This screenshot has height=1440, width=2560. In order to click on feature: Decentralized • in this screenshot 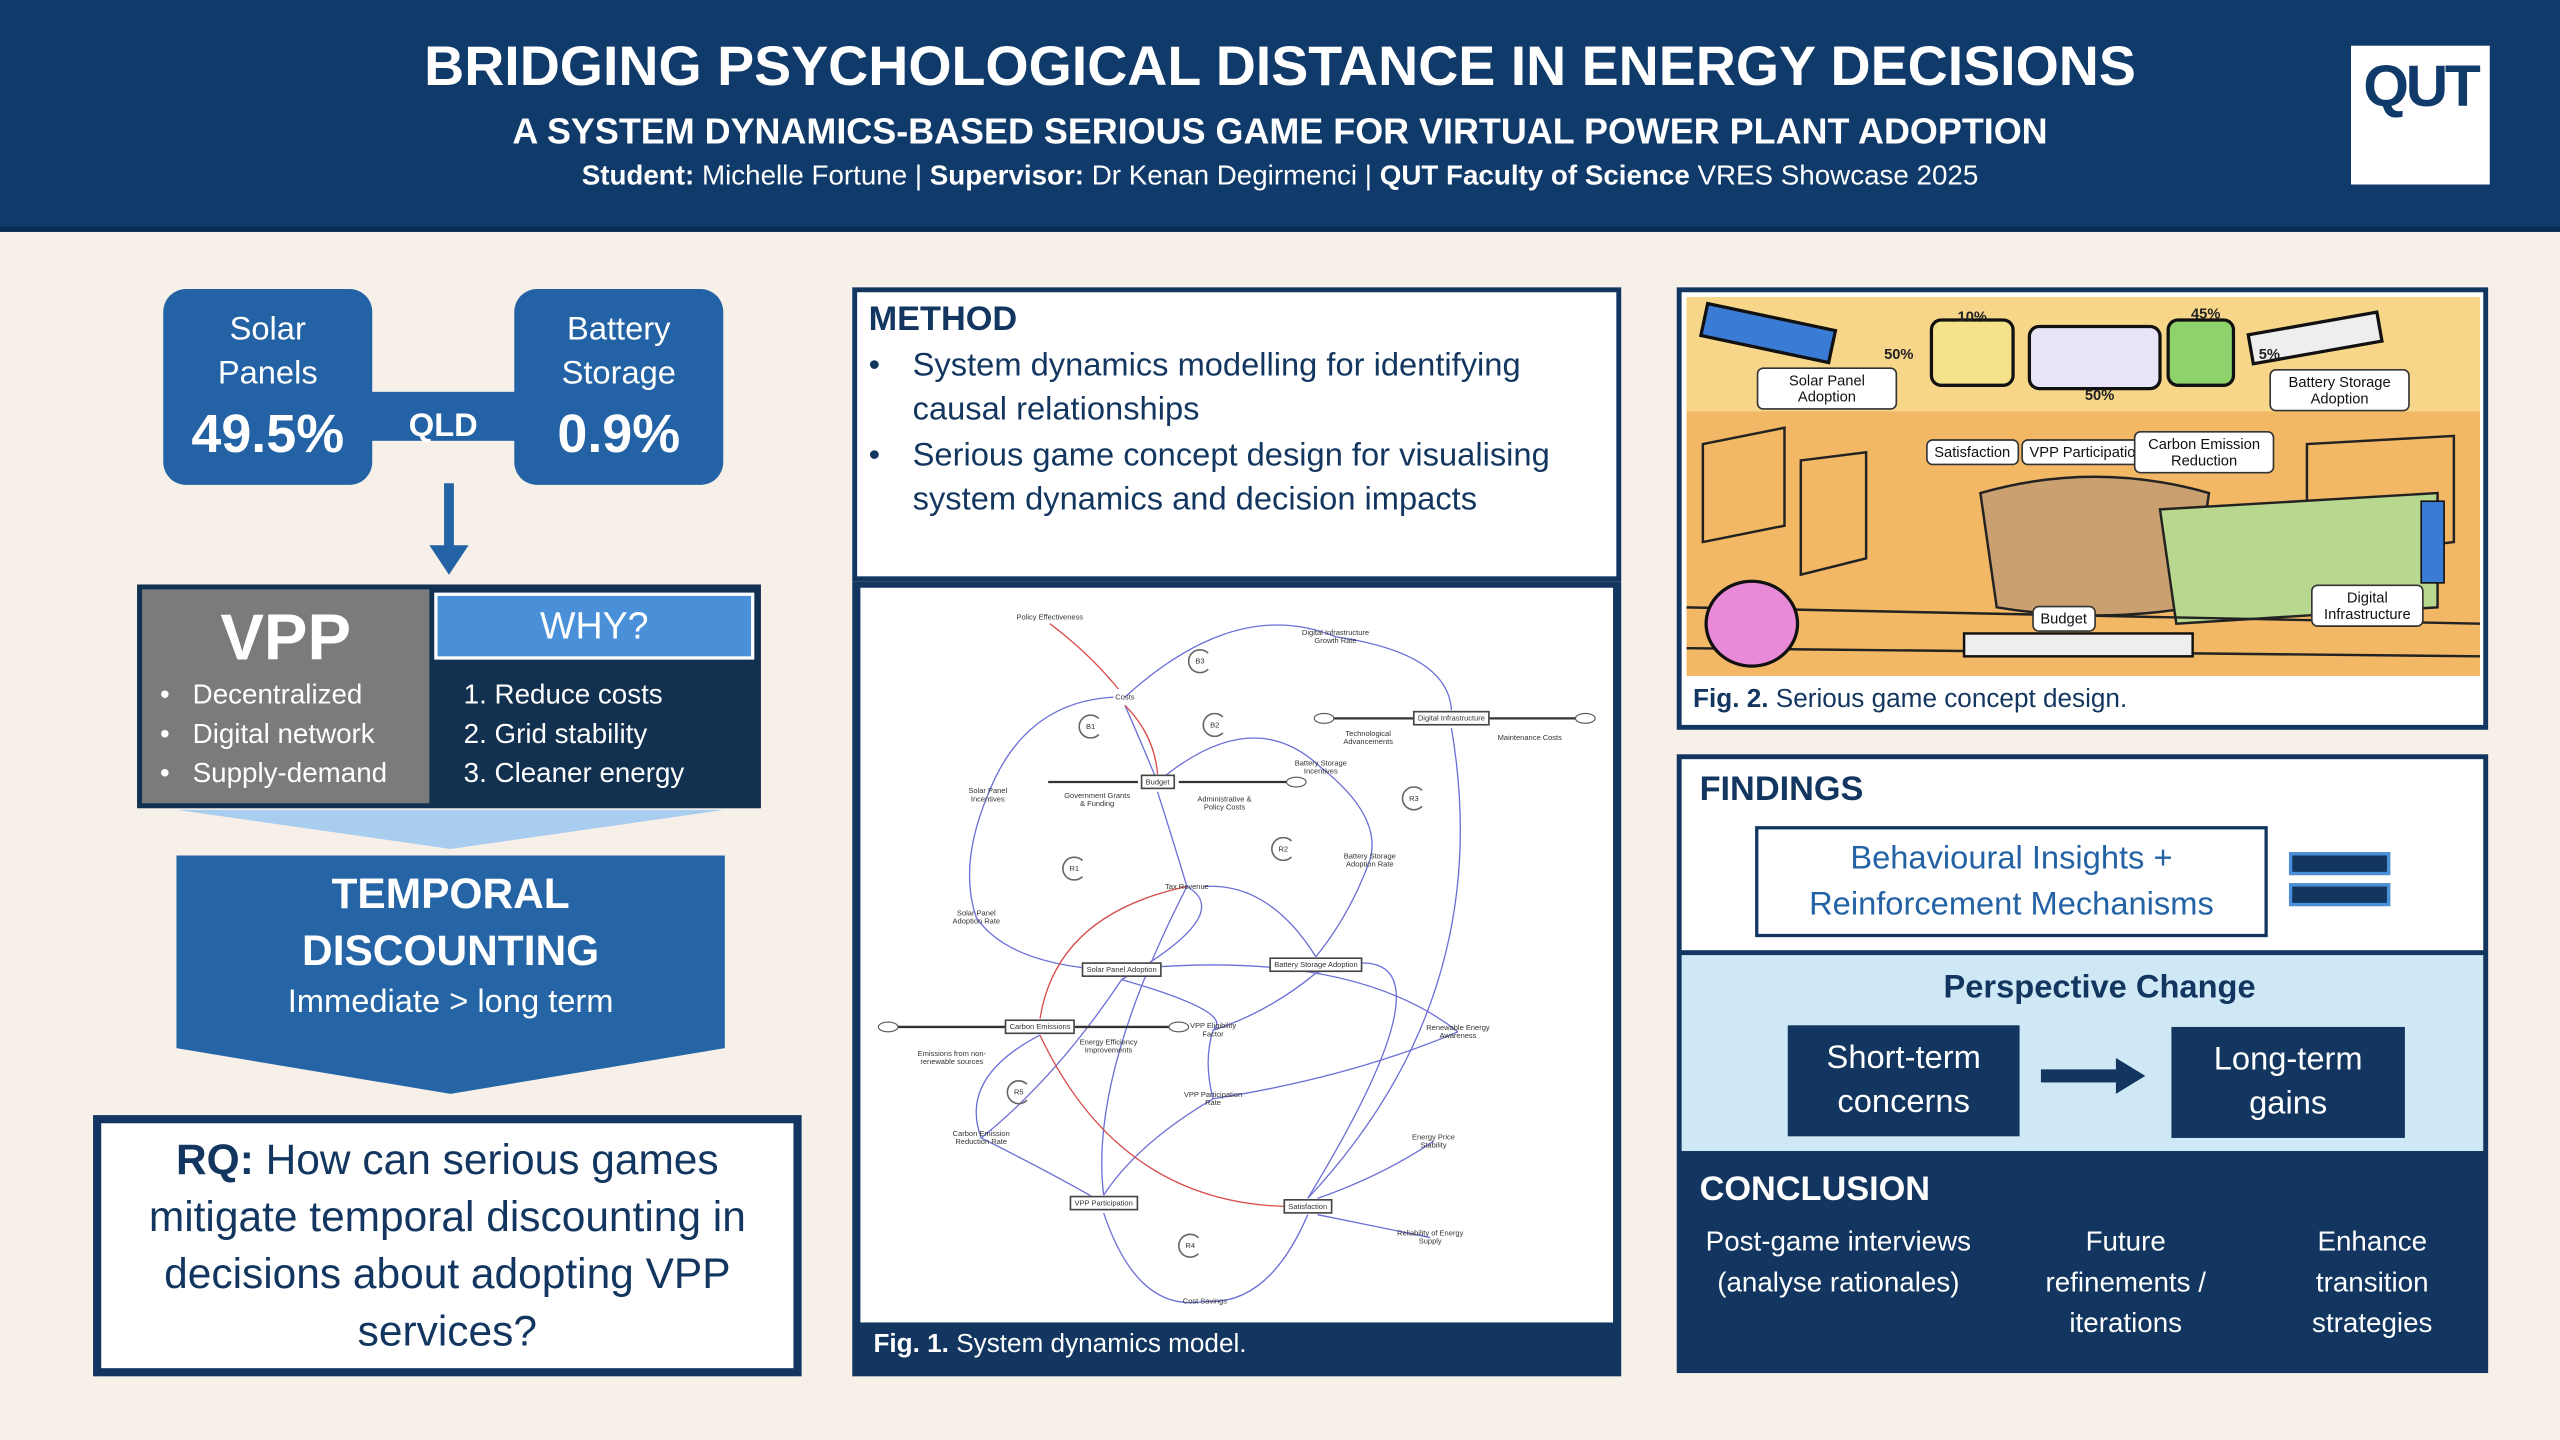, I will do `click(294, 695)`.